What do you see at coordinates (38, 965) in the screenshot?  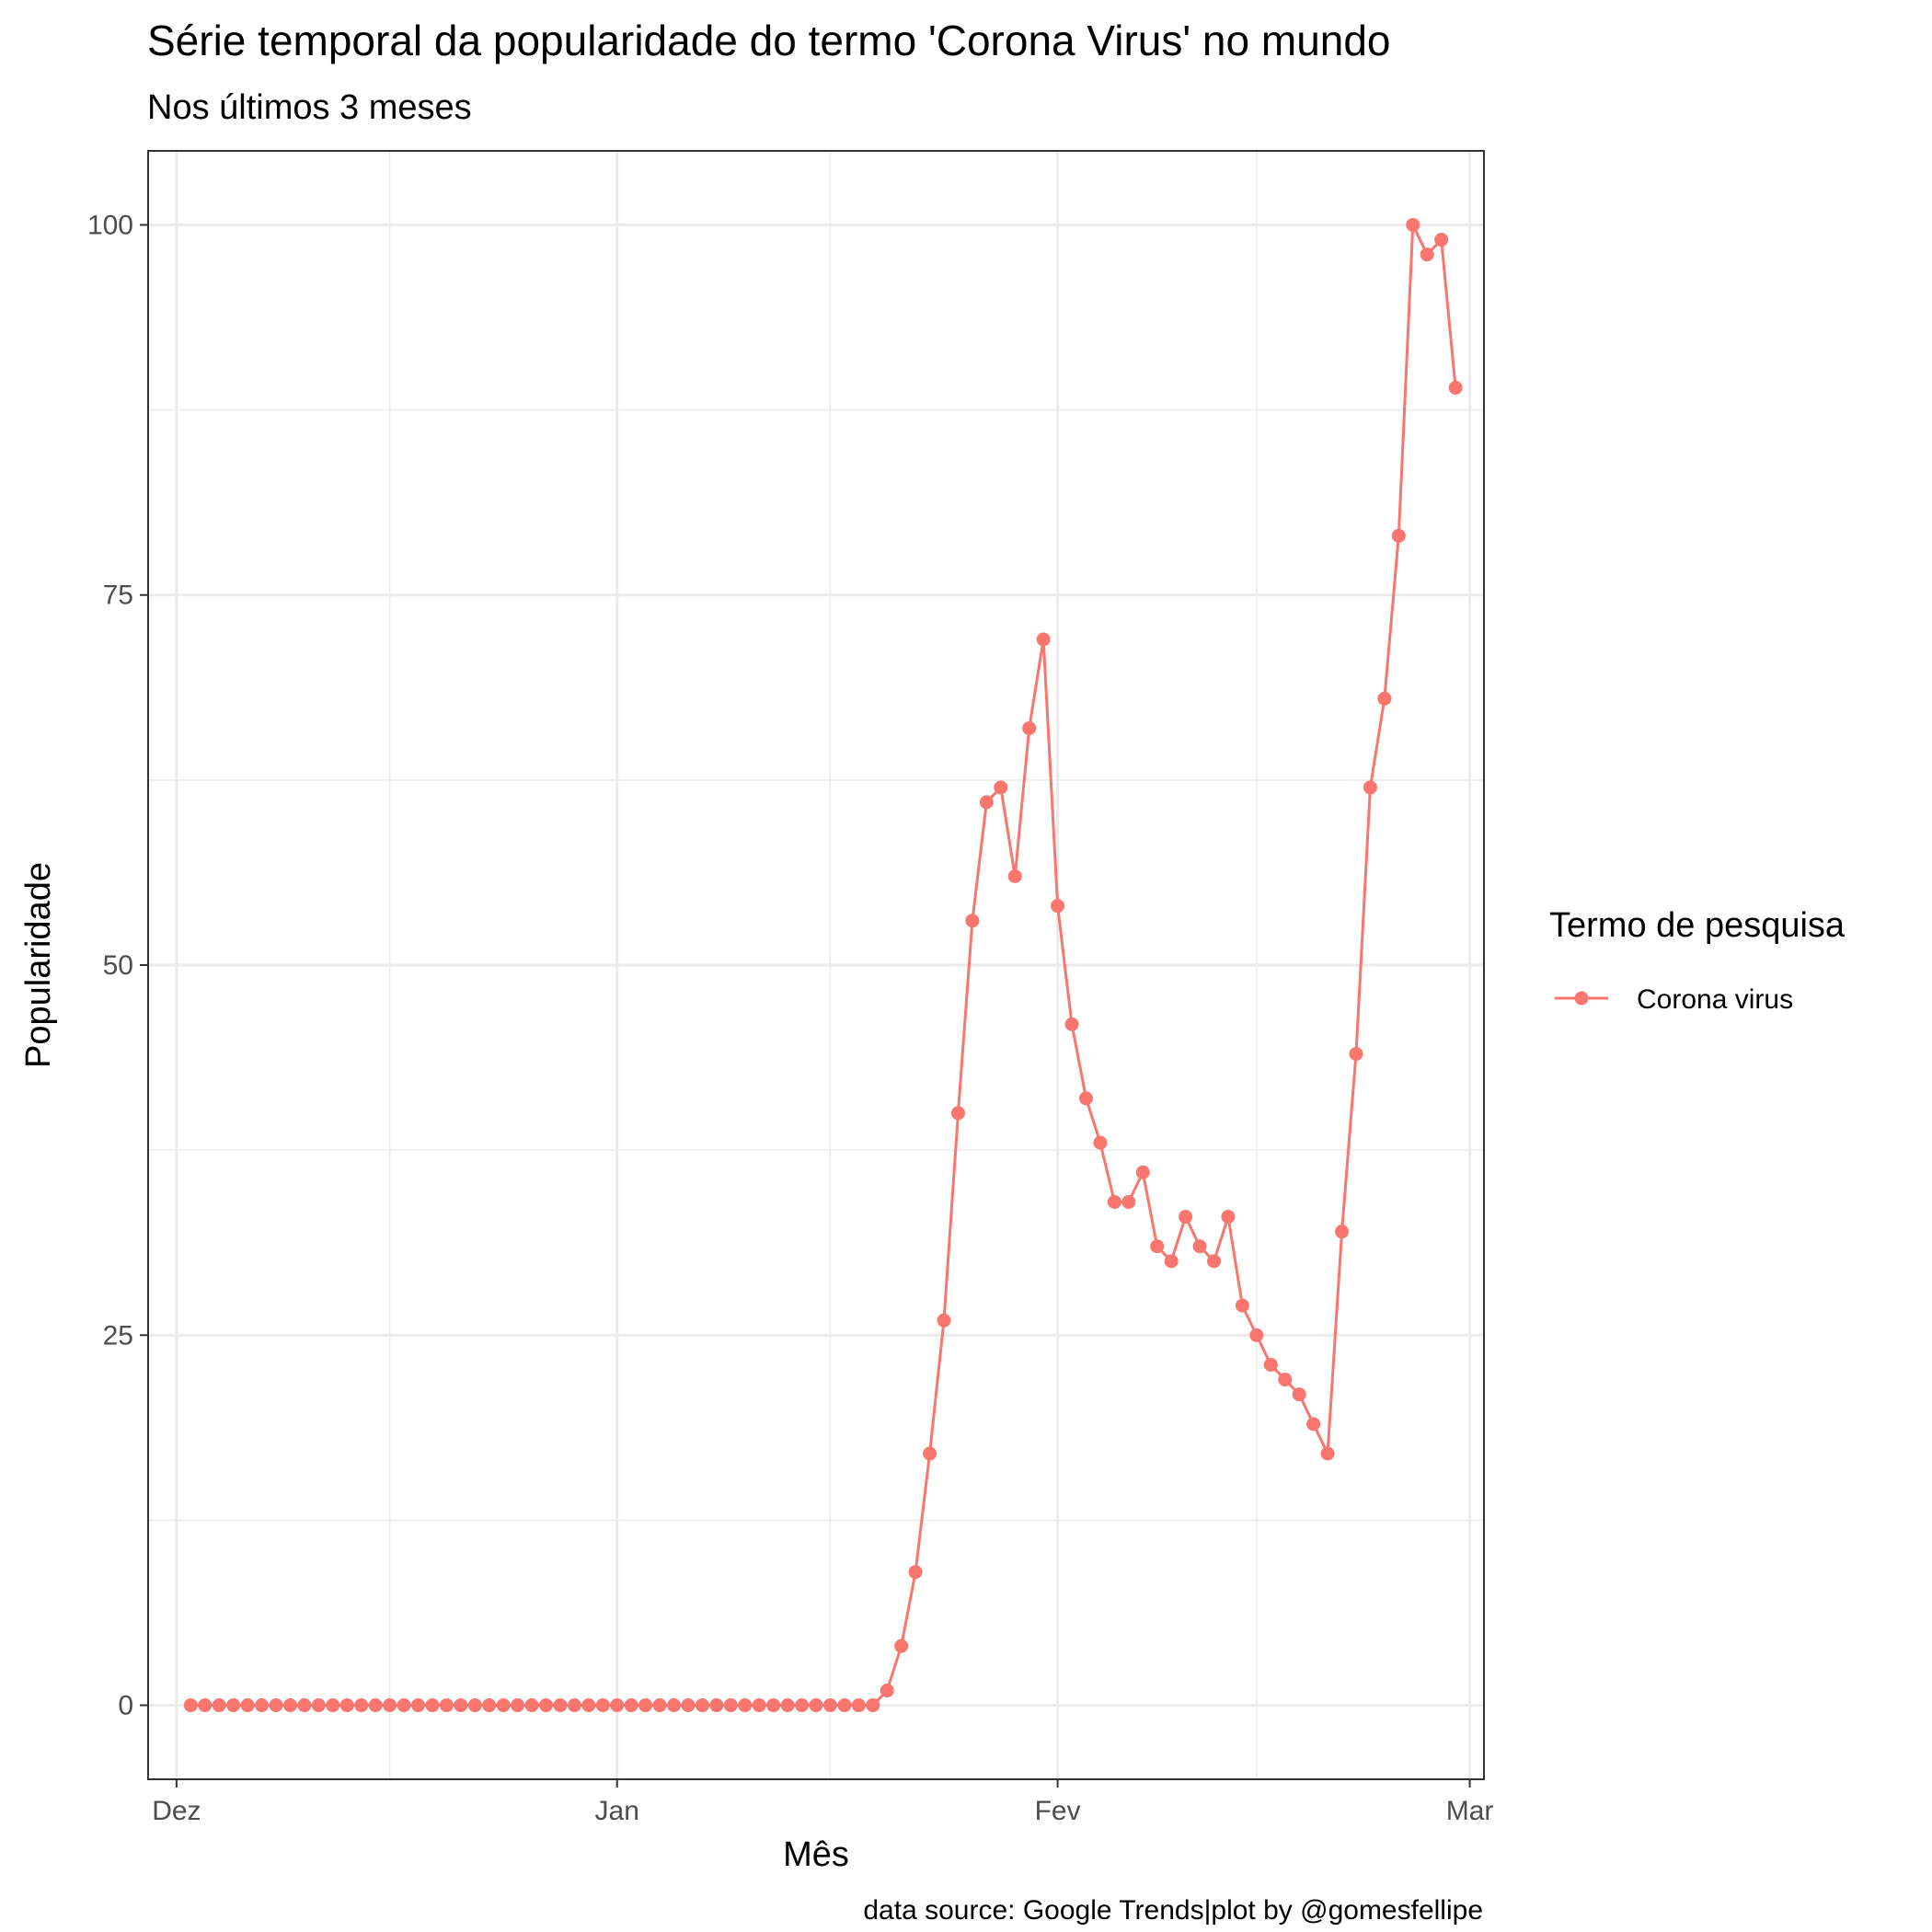 I see `y-axis-title: Popularidade` at bounding box center [38, 965].